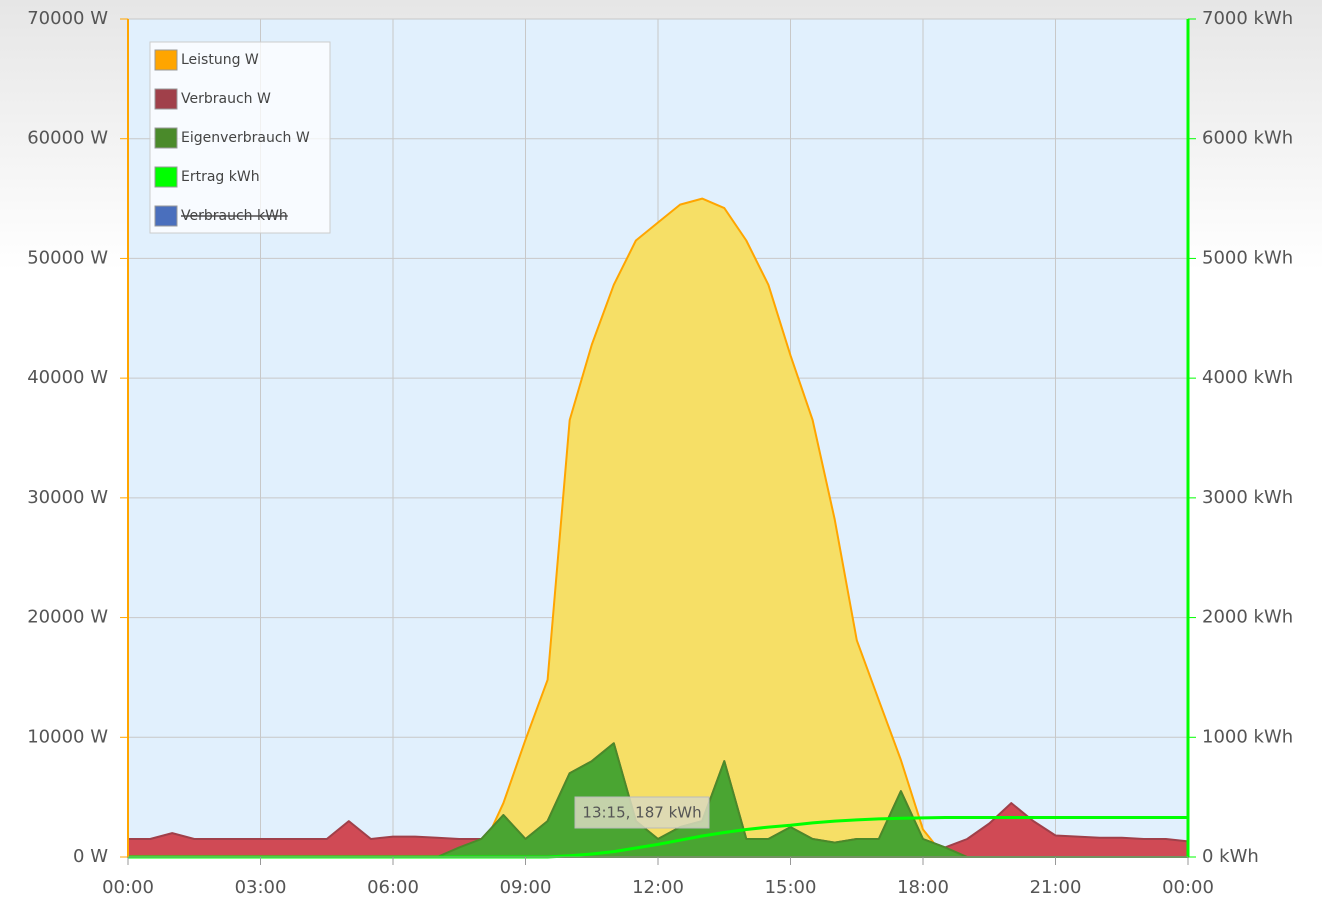 The image size is (1322, 903). What do you see at coordinates (67, 497) in the screenshot?
I see `y-tick-label: 30000 W` at bounding box center [67, 497].